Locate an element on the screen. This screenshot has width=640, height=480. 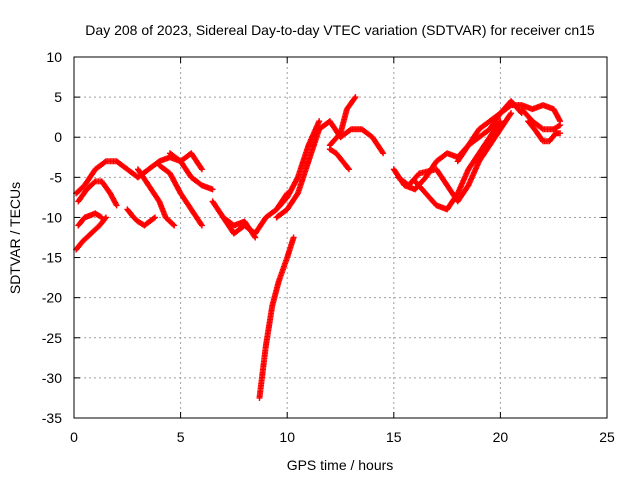
x-tick-label: 0 is located at coordinates (74, 437).